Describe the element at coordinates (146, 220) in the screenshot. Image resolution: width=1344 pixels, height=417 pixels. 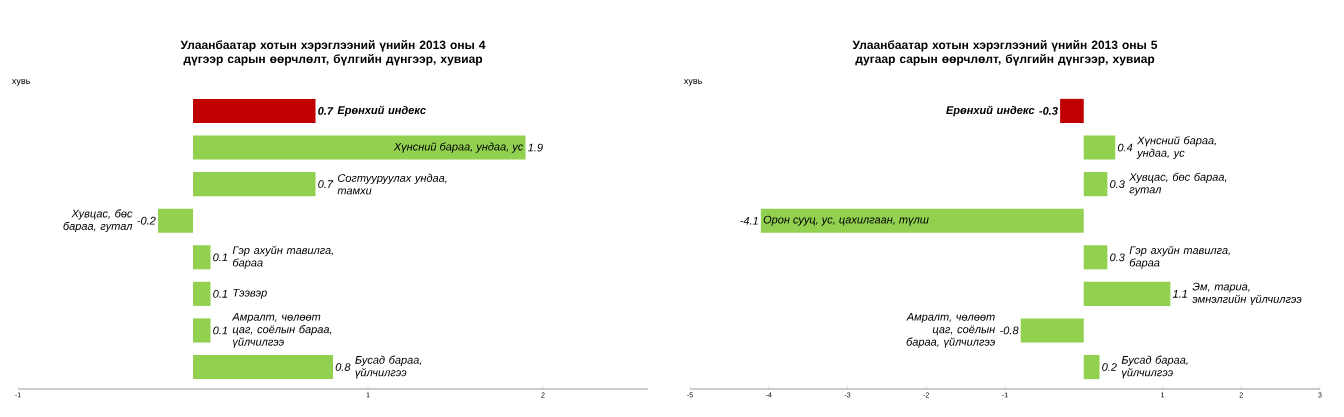
I see `data-label: -0.2` at that location.